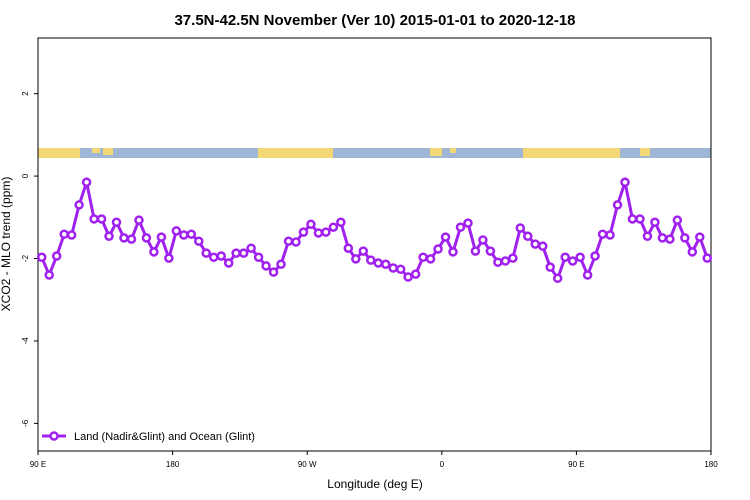  I want to click on y-tick-label: -6, so click(25, 423).